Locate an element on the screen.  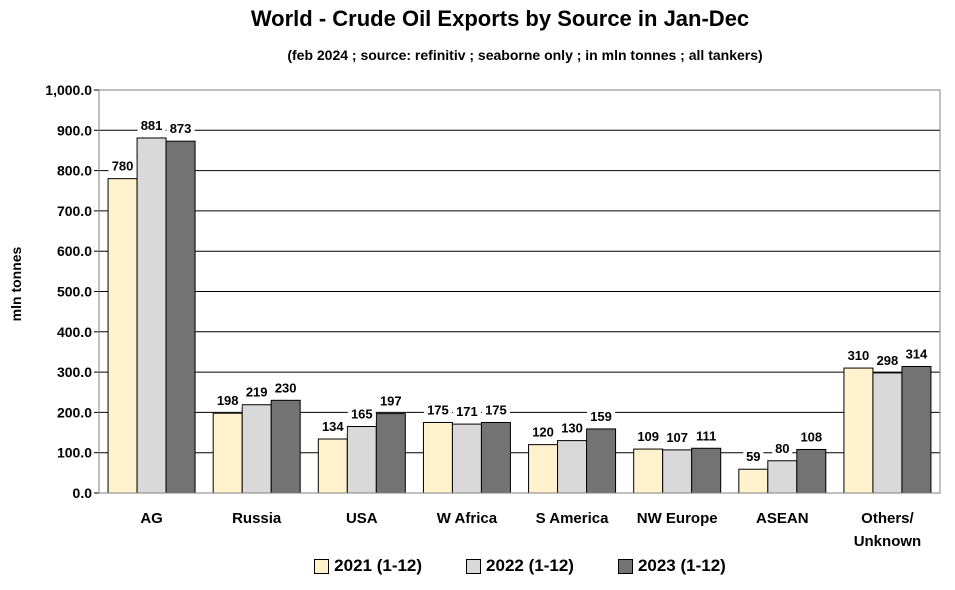
data-label: 780 is located at coordinates (123, 166).